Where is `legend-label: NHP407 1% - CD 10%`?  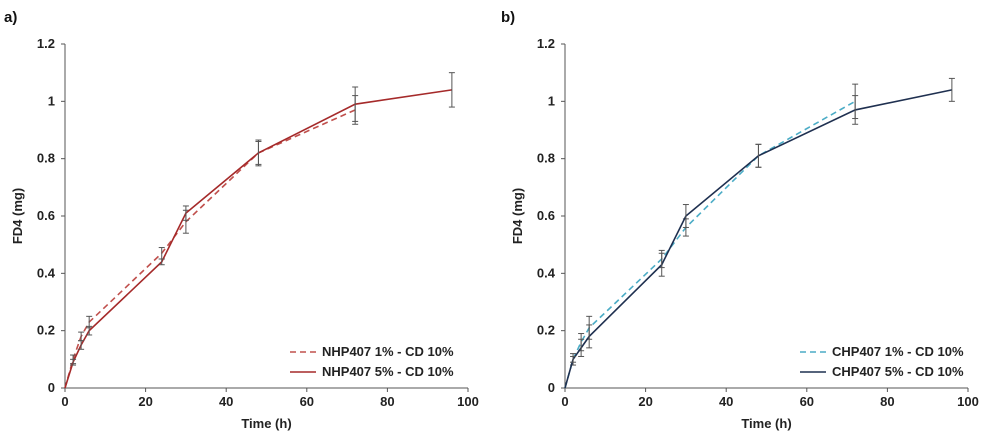
legend-label: NHP407 1% - CD 10% is located at coordinates (388, 351).